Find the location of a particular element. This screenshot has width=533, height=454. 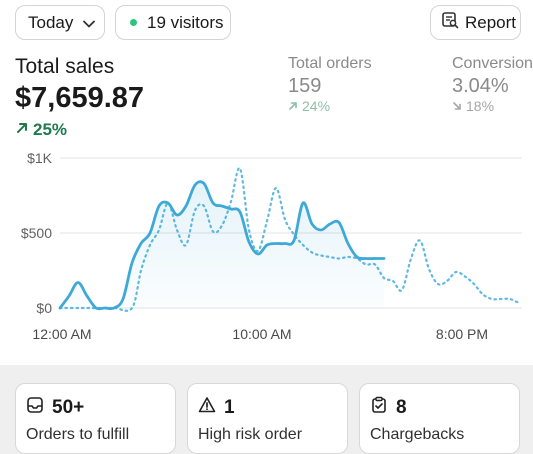

report-label: Report is located at coordinates (491, 22).